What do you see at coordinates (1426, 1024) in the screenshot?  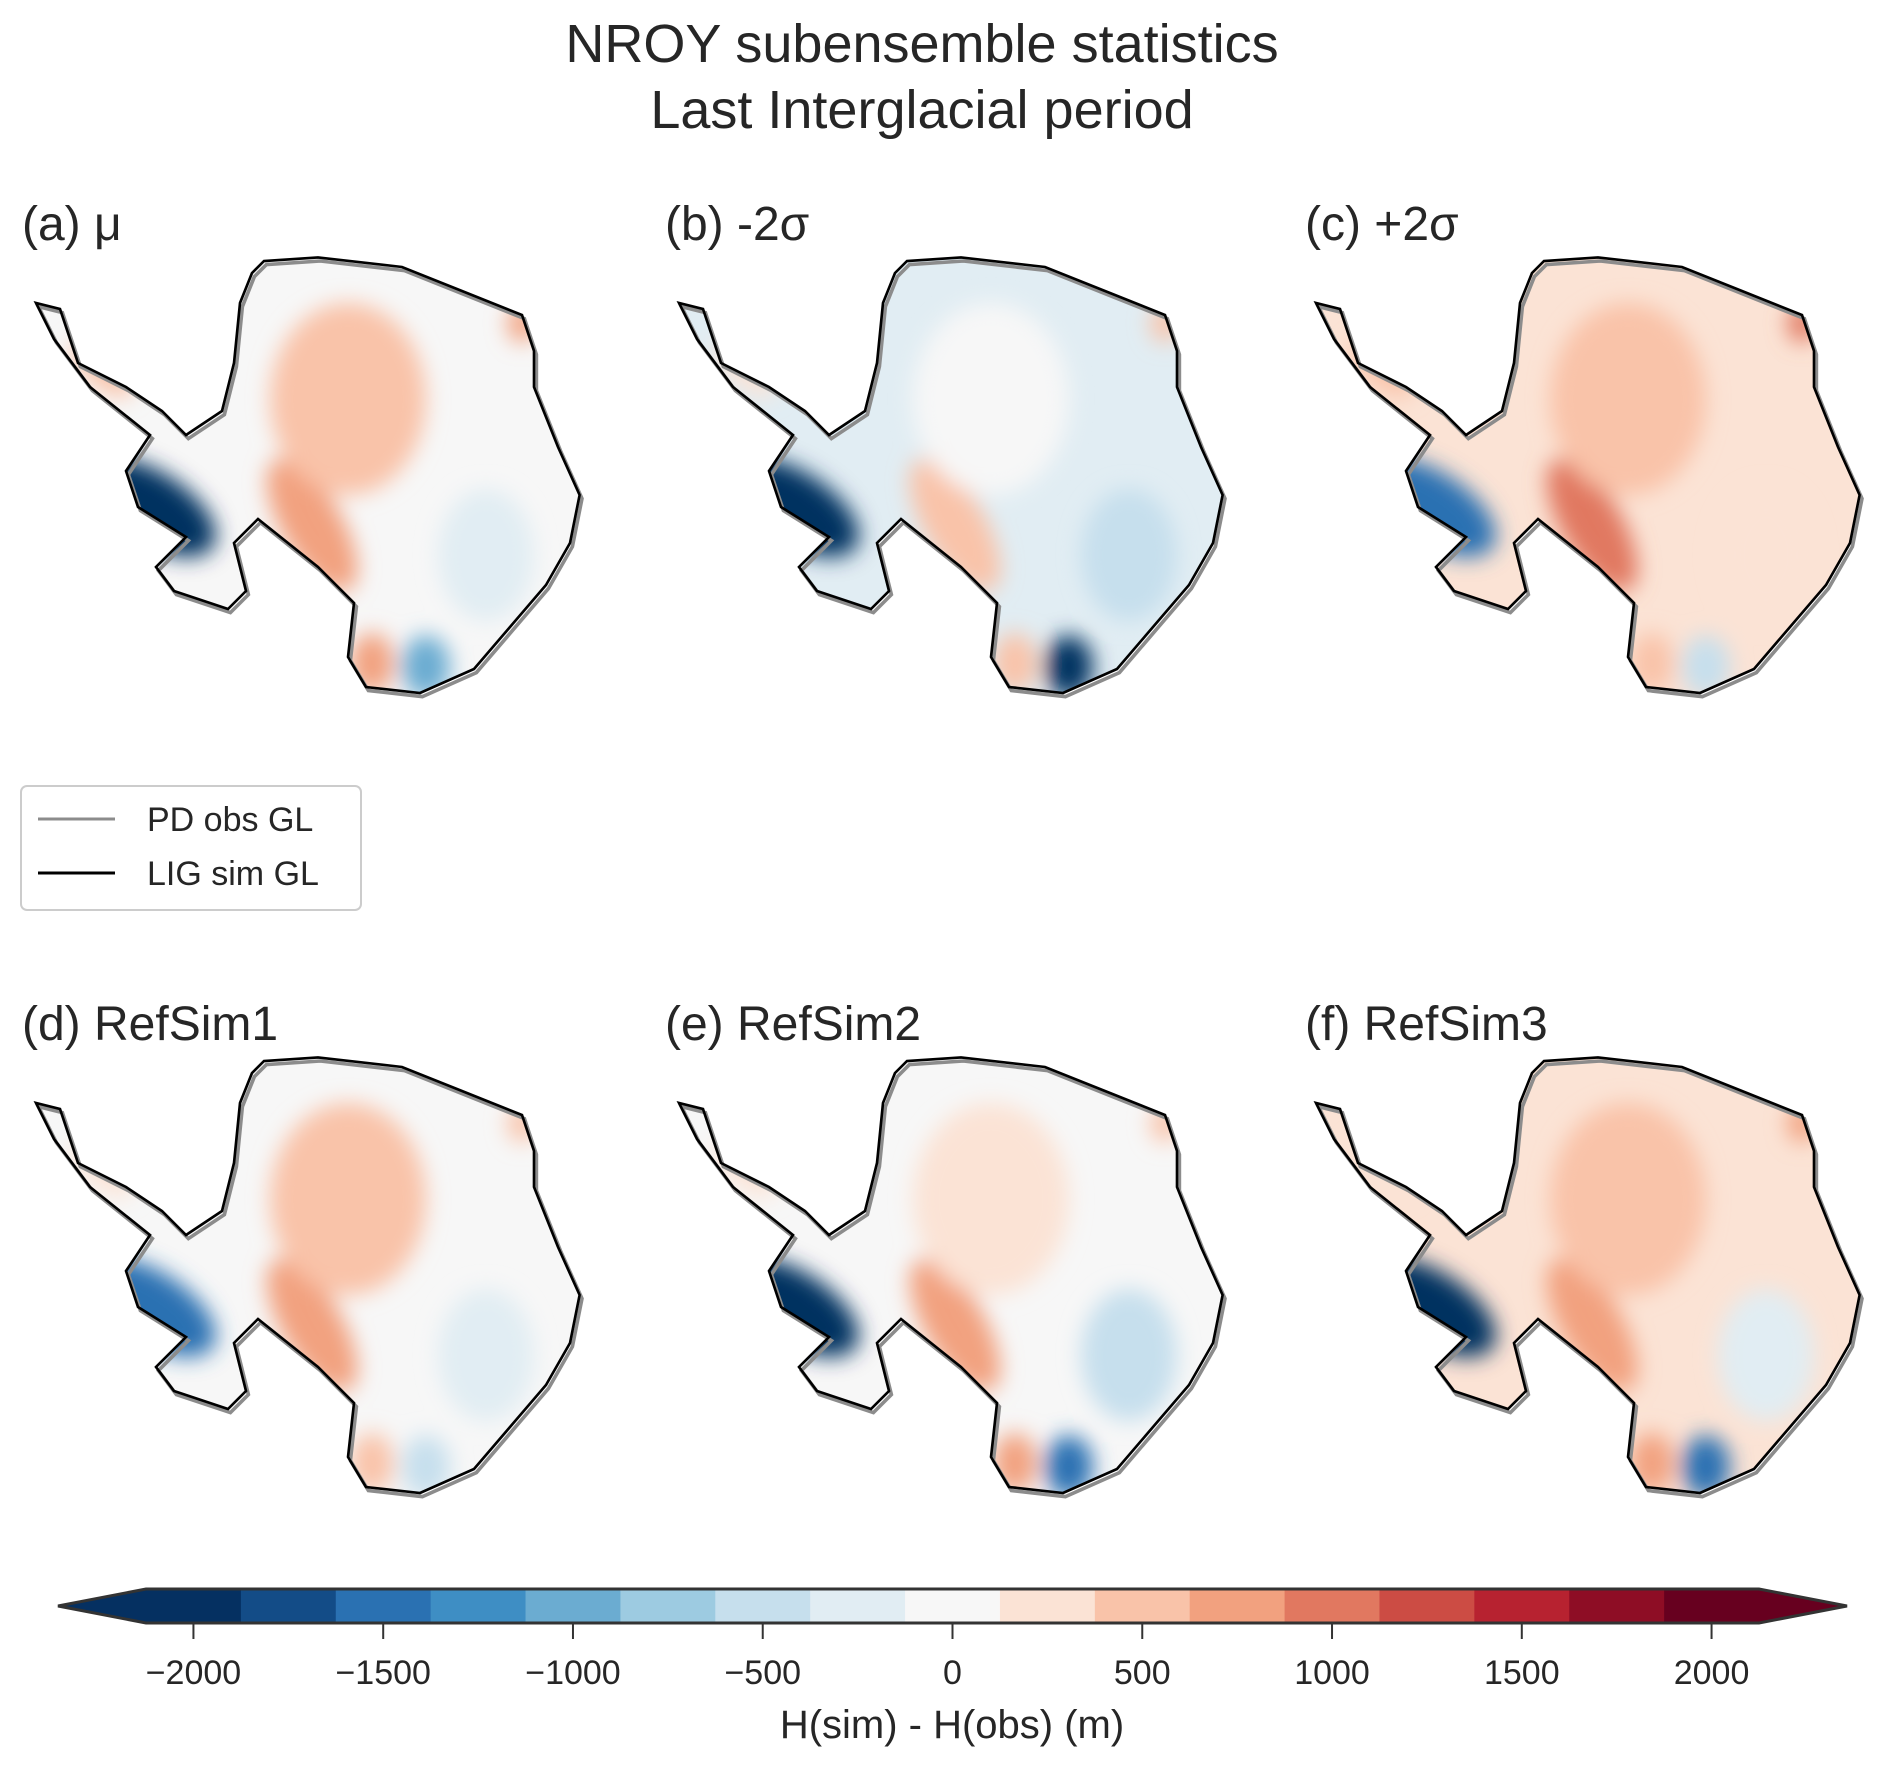 I see `panel-label: (f) RefSim3` at bounding box center [1426, 1024].